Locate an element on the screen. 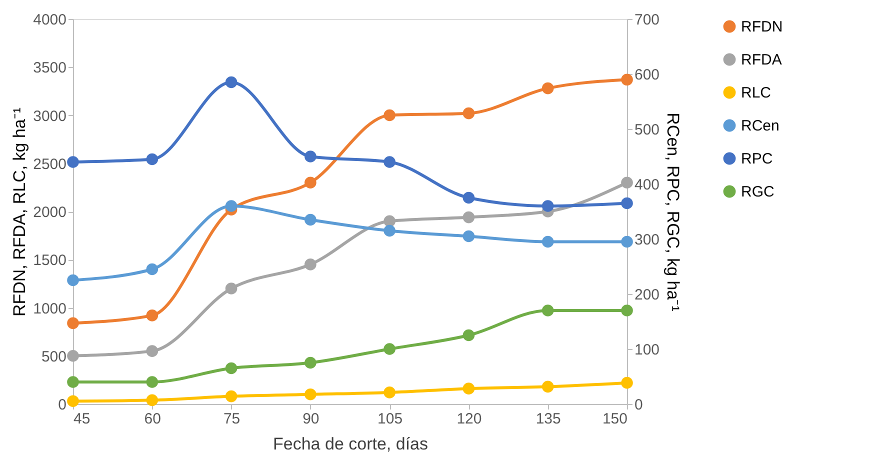 The image size is (886, 476). y2-tick-label: 300 is located at coordinates (647, 240).